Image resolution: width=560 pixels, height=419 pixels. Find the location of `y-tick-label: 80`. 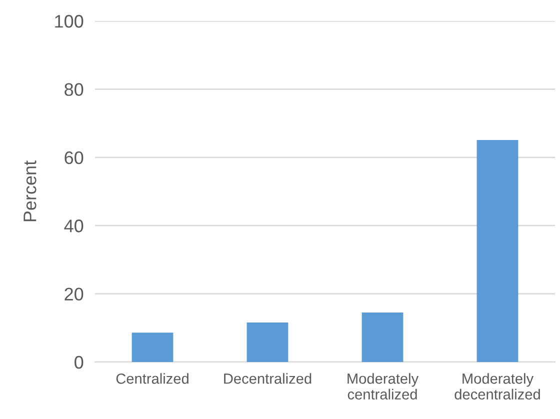

y-tick-label: 80 is located at coordinates (74, 89).